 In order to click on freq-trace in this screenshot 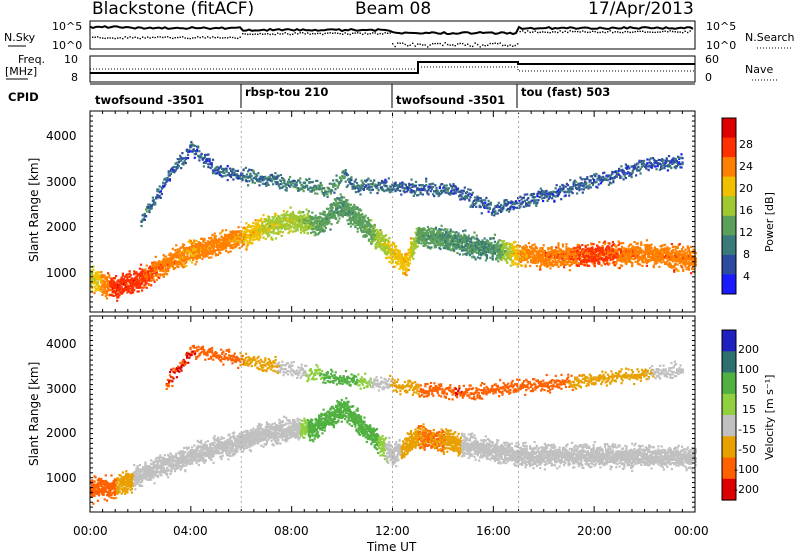, I will do `click(392, 67)`.